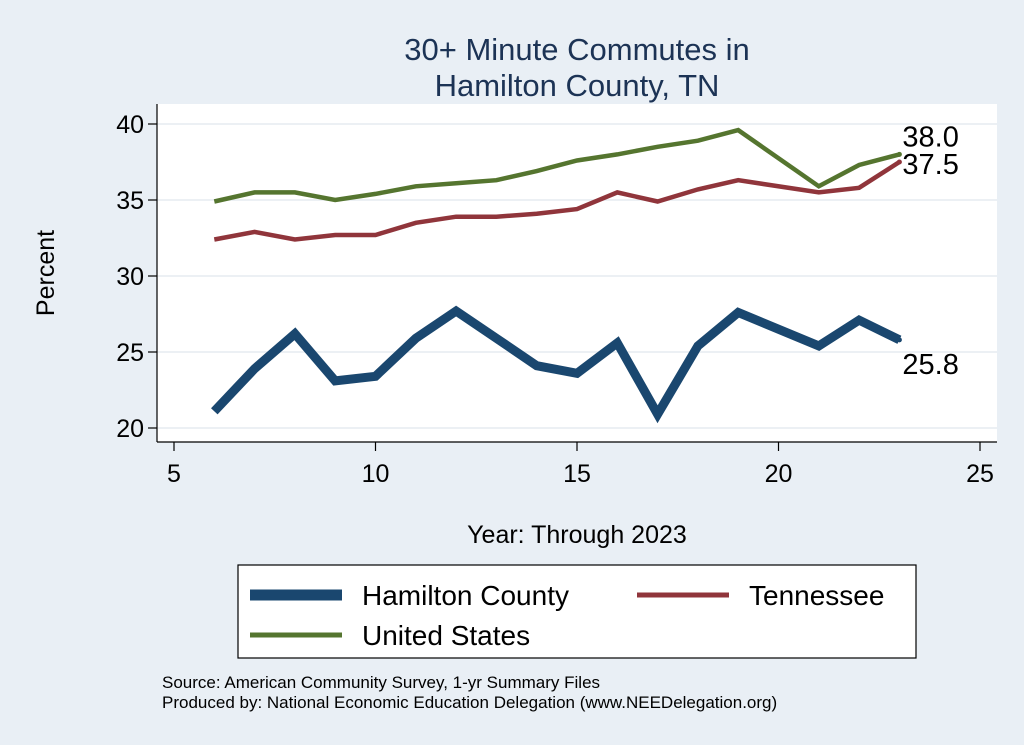 The width and height of the screenshot is (1024, 745). What do you see at coordinates (577, 474) in the screenshot?
I see `x-tick-label-15: 15` at bounding box center [577, 474].